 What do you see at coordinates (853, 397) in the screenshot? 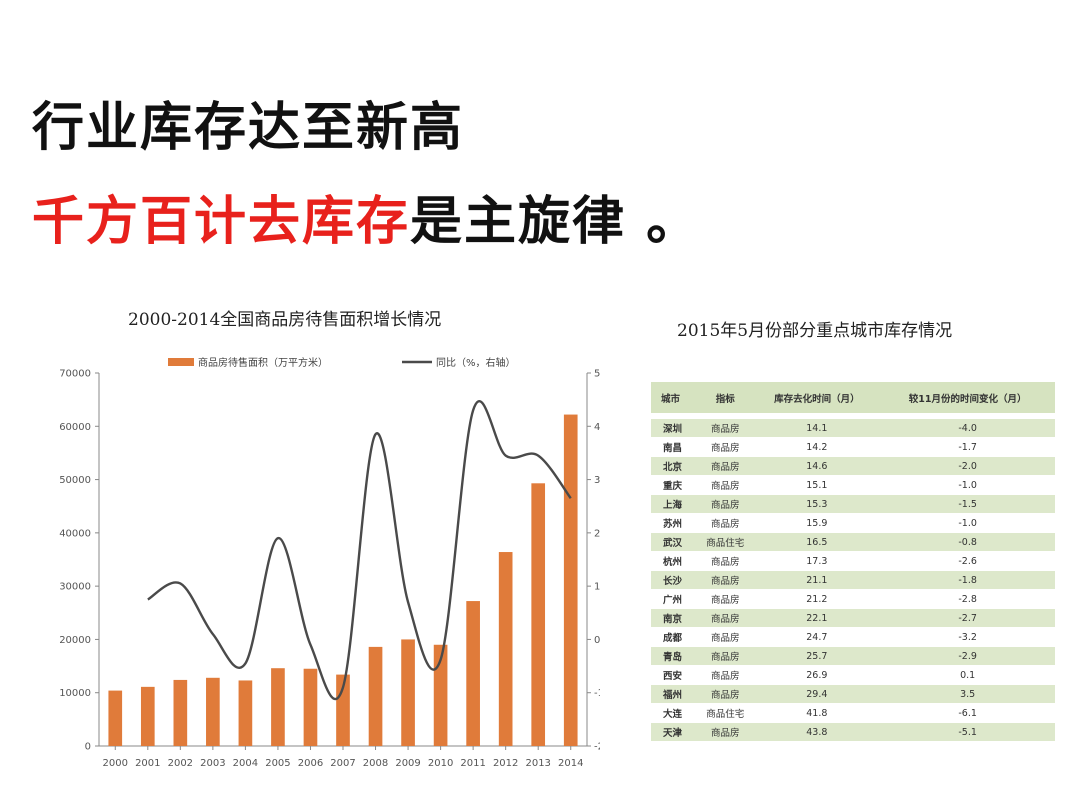
I see `table-header-row: 城市 指标 库存去化时间（月） 较11月份的时间变化（月）` at bounding box center [853, 397].